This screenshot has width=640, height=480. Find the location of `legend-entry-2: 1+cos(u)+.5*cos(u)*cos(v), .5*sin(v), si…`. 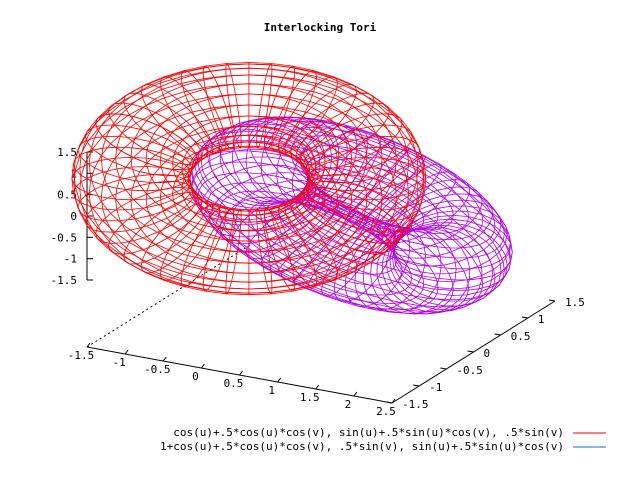

legend-entry-2: 1+cos(u)+.5*cos(u)*cos(v), .5*sin(v), si… is located at coordinates (383, 446).